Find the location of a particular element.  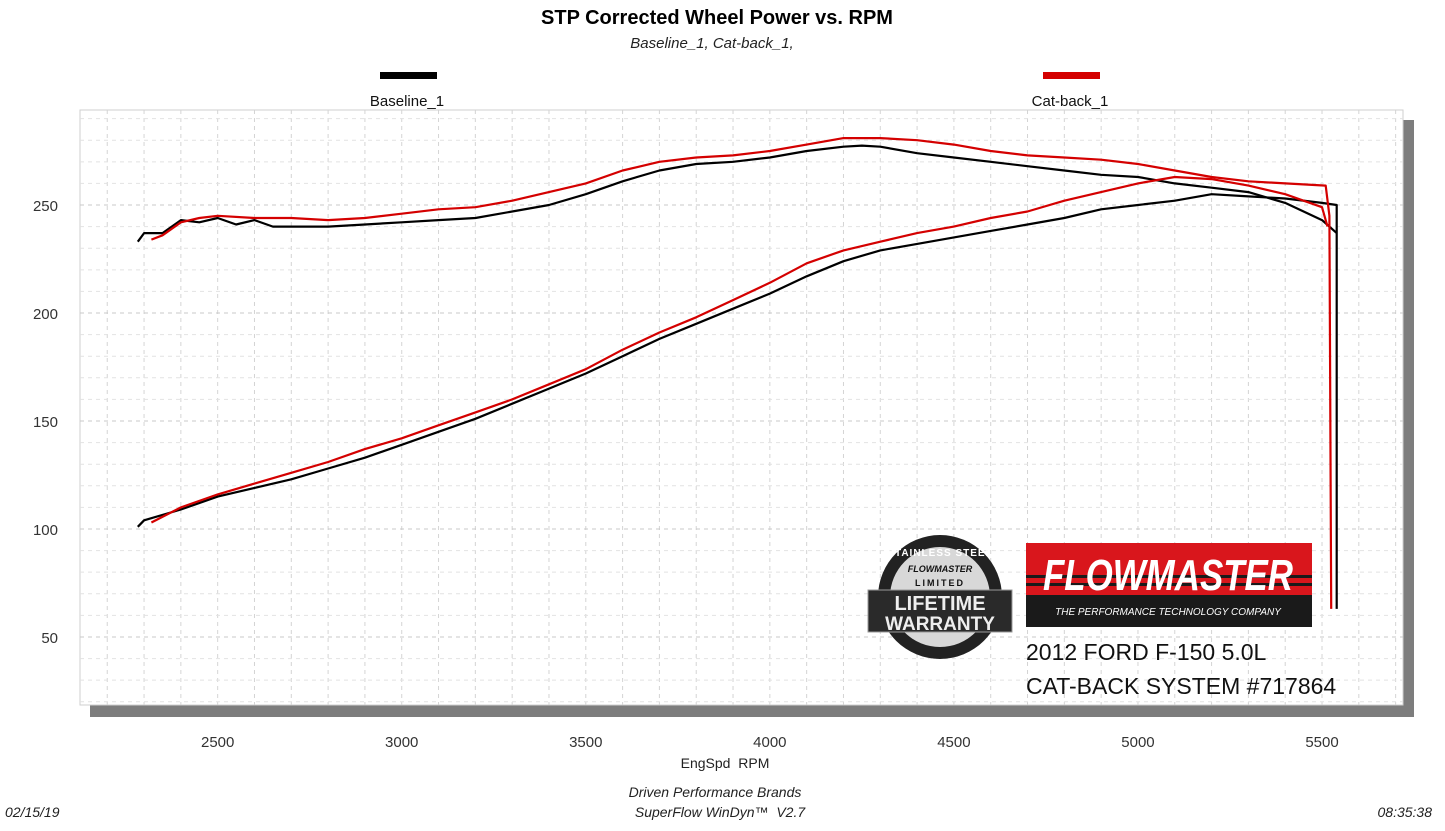

legend-label-catback: Cat-back_1 is located at coordinates (1070, 101).